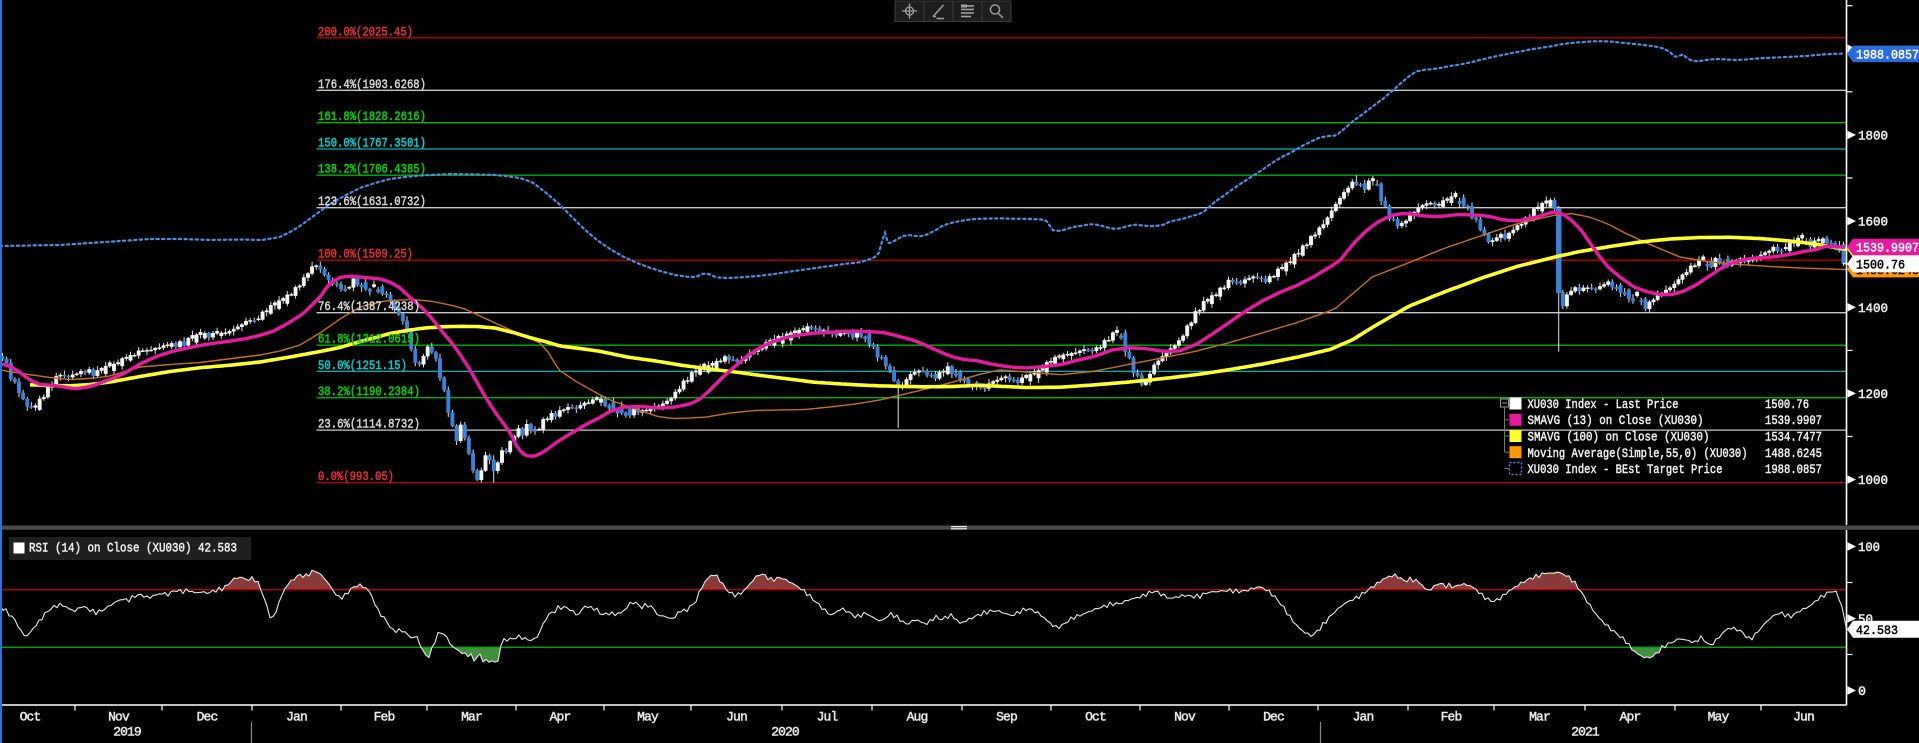 Image resolution: width=1919 pixels, height=743 pixels. I want to click on svg-text: 1200, so click(1873, 394).